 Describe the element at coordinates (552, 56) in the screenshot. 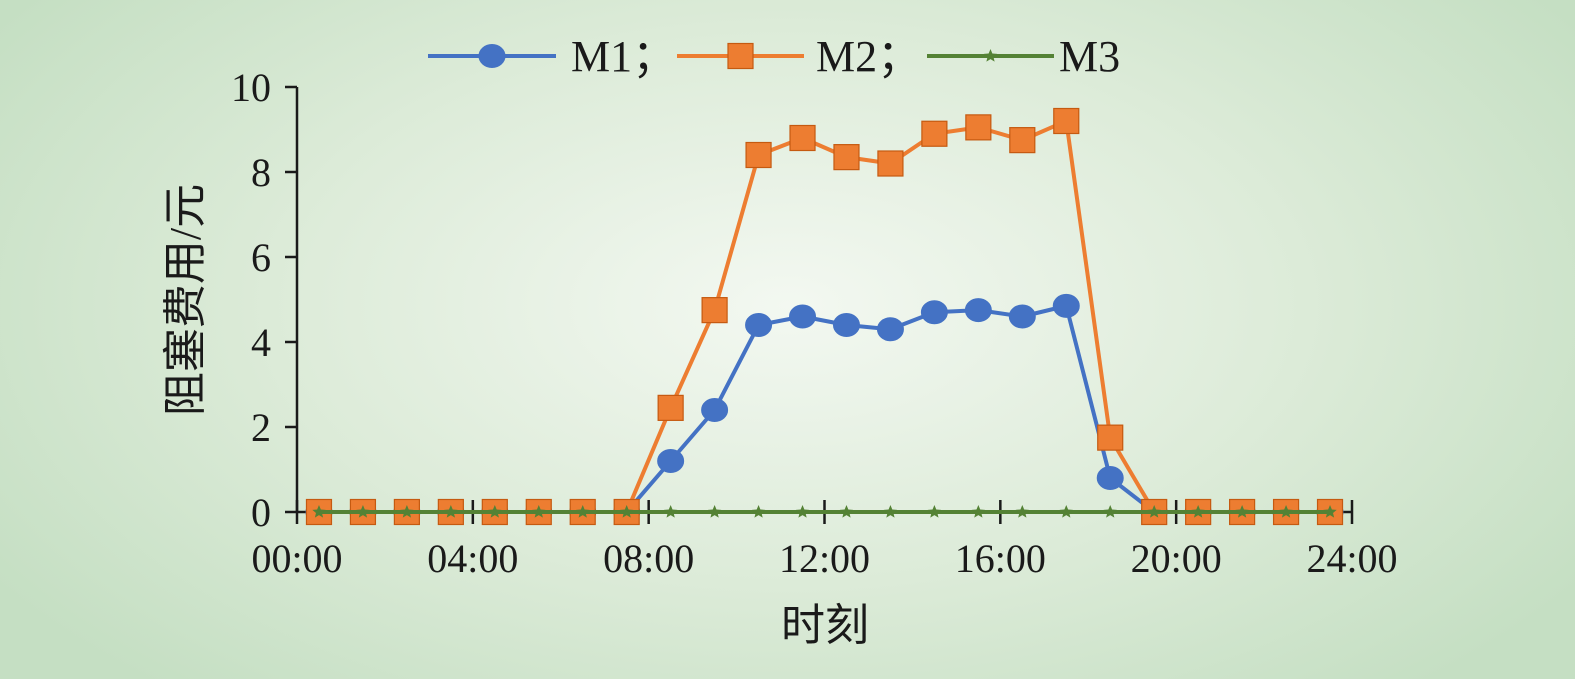

I see `legend-item-m1: M1；` at that location.